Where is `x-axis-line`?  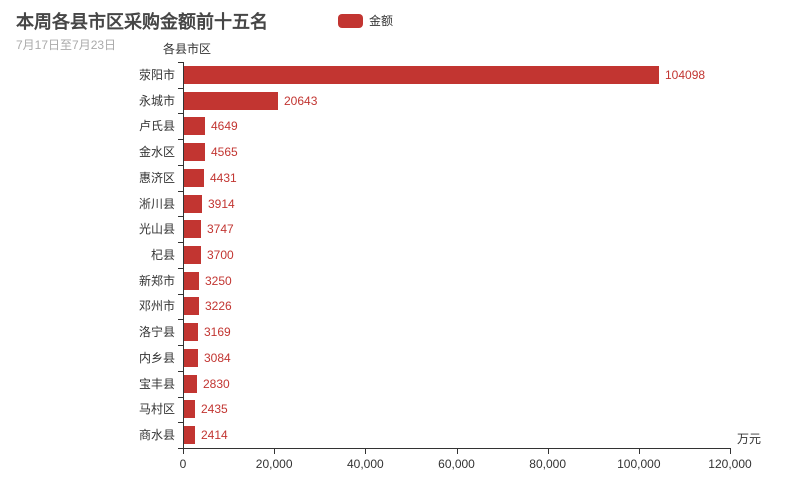
x-axis-line is located at coordinates (457, 448).